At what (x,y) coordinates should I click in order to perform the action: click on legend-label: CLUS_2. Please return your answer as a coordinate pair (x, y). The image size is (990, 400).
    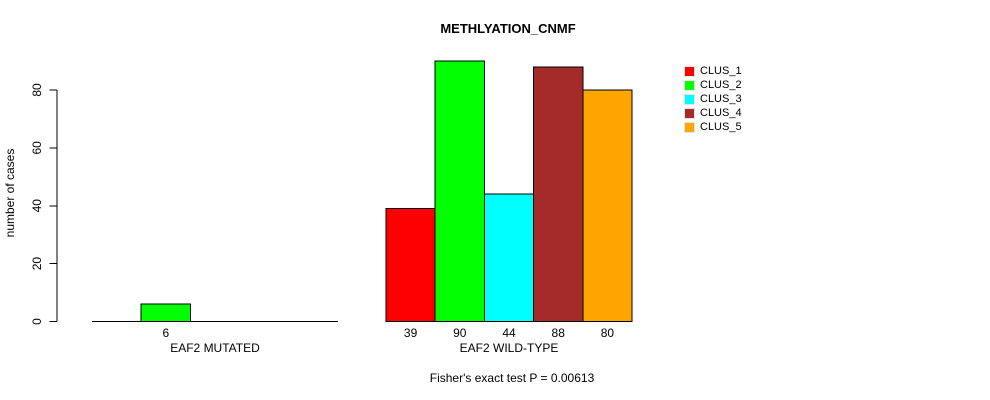
    Looking at the image, I should click on (721, 85).